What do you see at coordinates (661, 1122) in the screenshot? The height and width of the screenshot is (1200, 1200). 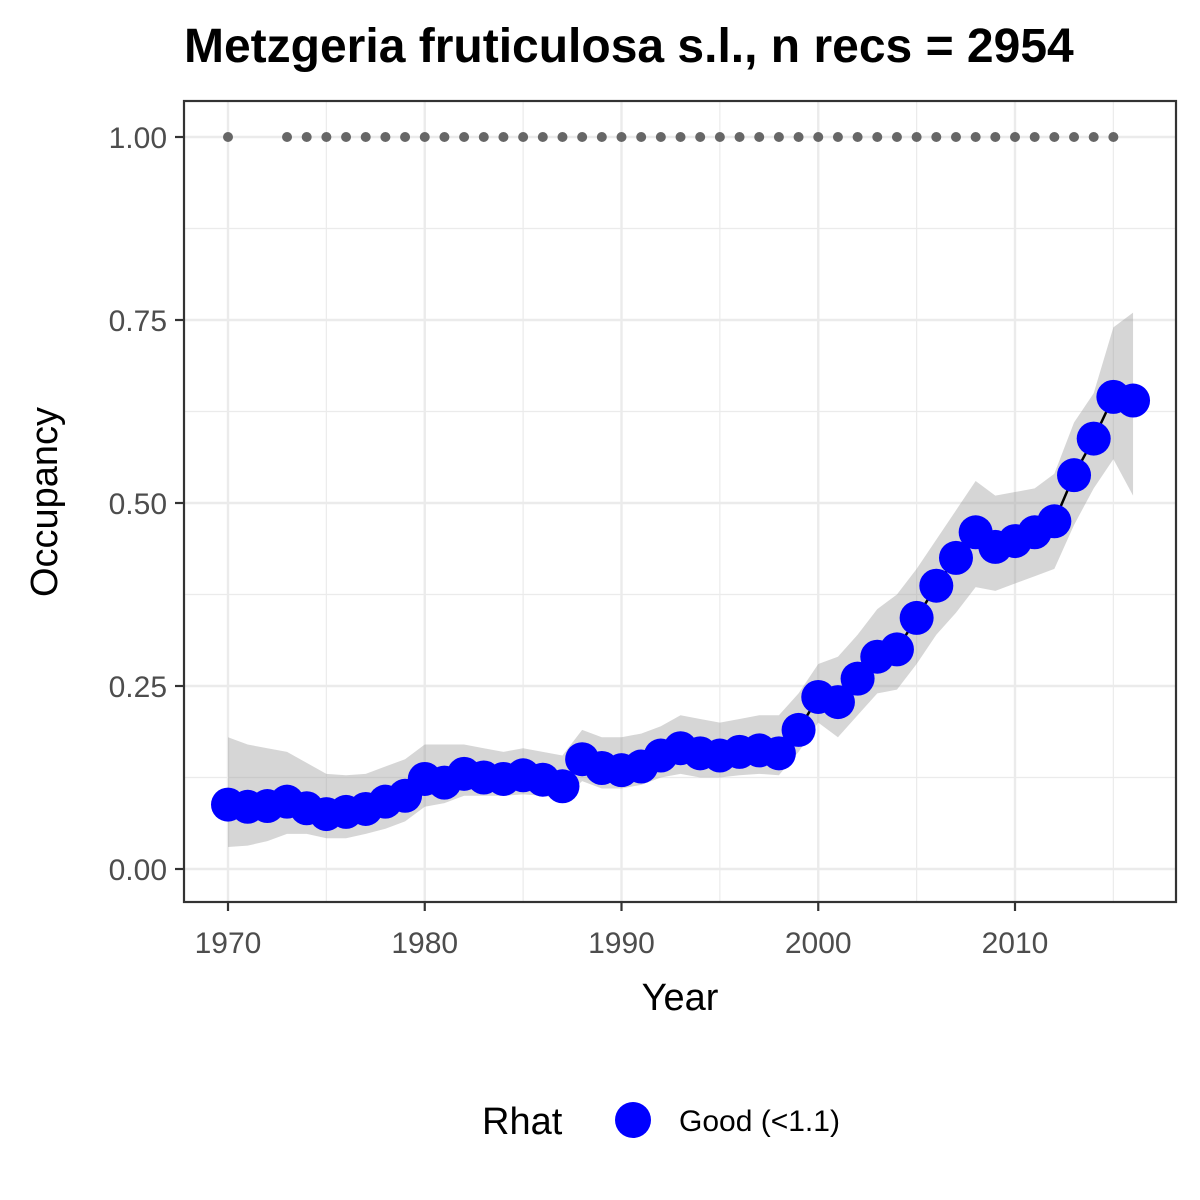 I see `legend: Rhat Good (<1.1)` at bounding box center [661, 1122].